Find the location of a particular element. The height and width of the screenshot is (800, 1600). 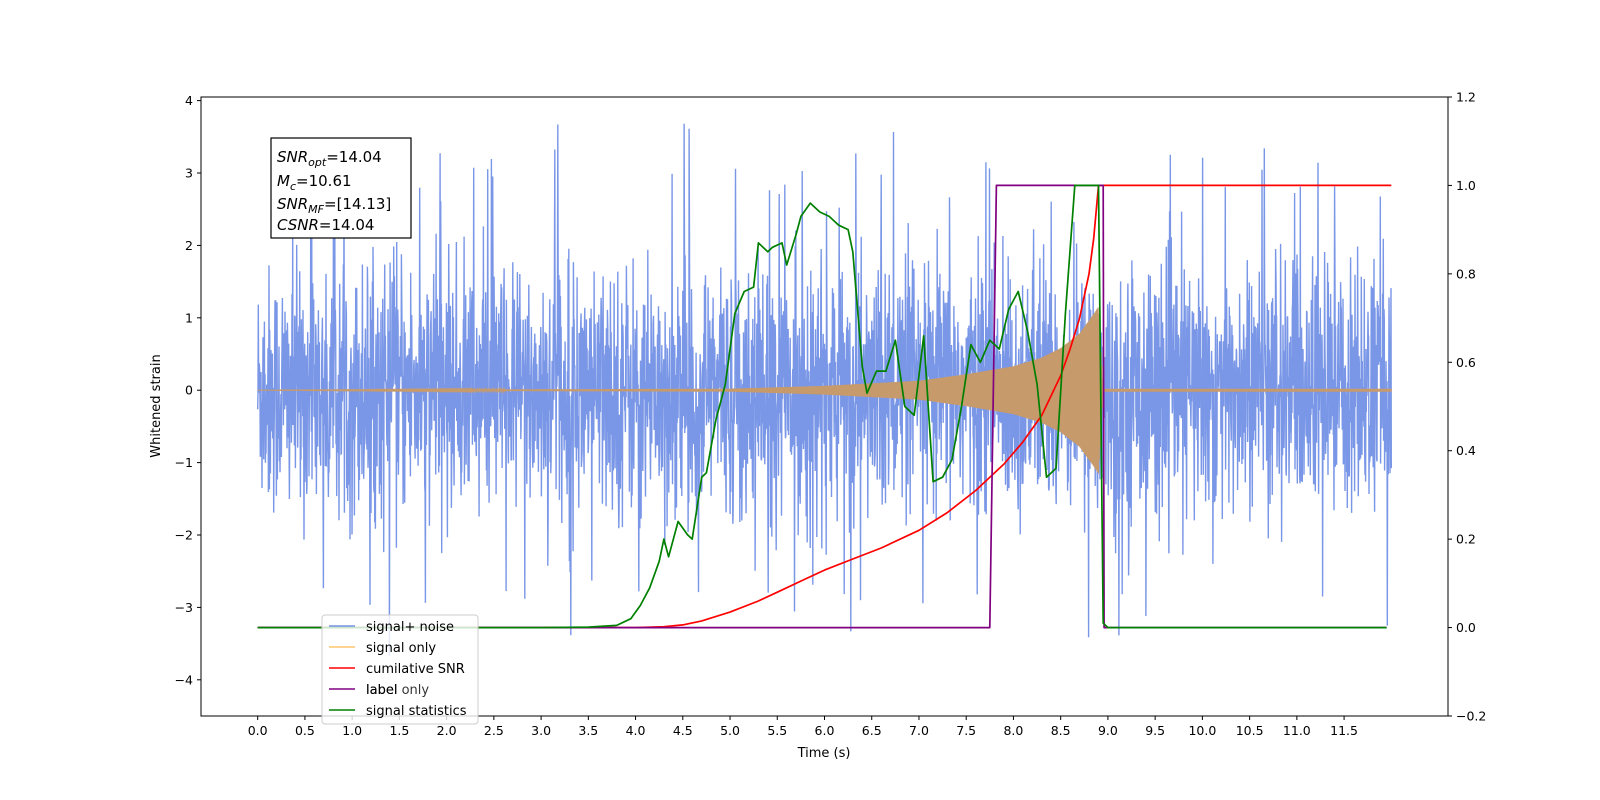

y2-tick-label: 1.0 is located at coordinates (1466, 185).